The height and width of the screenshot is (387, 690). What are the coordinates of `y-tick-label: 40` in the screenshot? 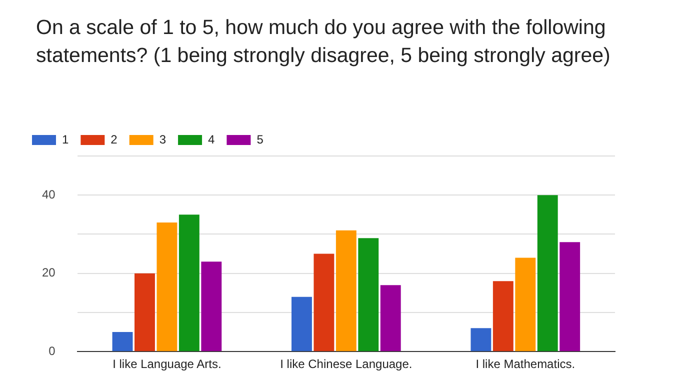 It's located at (49, 194).